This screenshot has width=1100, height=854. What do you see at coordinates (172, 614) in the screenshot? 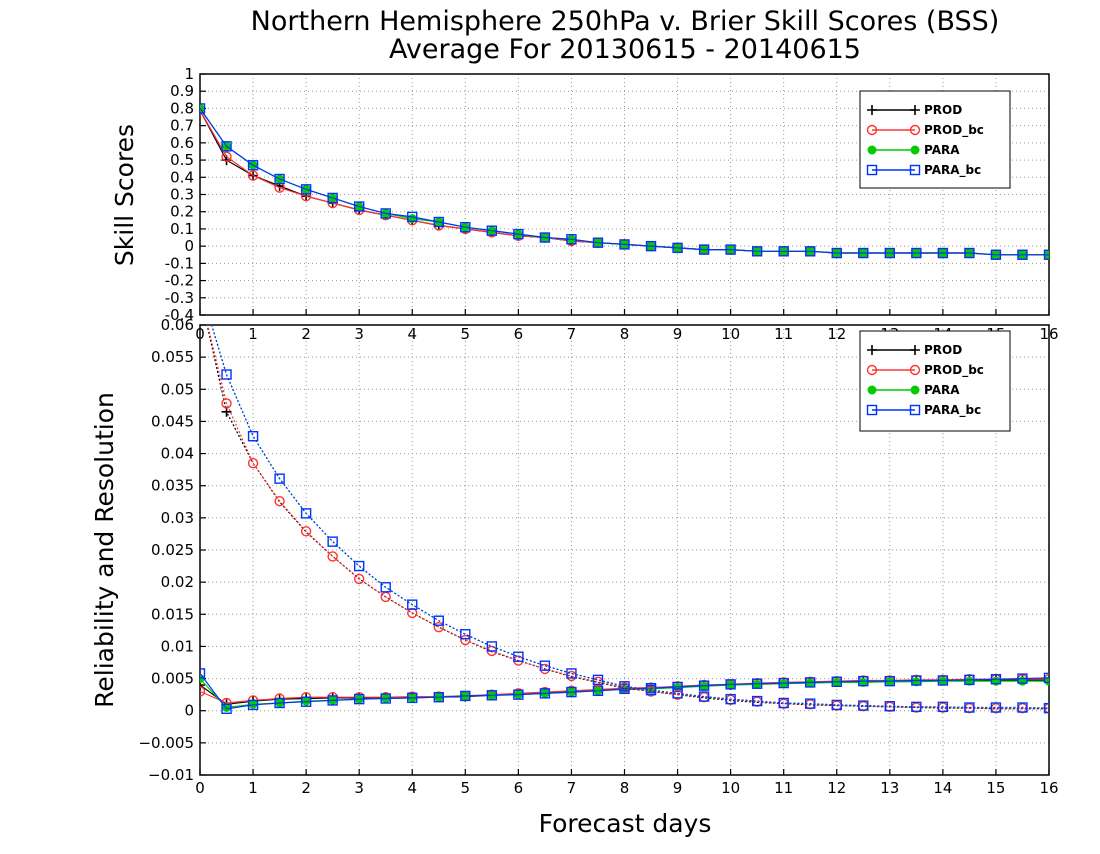
I see `y-tick-label: 0.015` at bounding box center [172, 614].